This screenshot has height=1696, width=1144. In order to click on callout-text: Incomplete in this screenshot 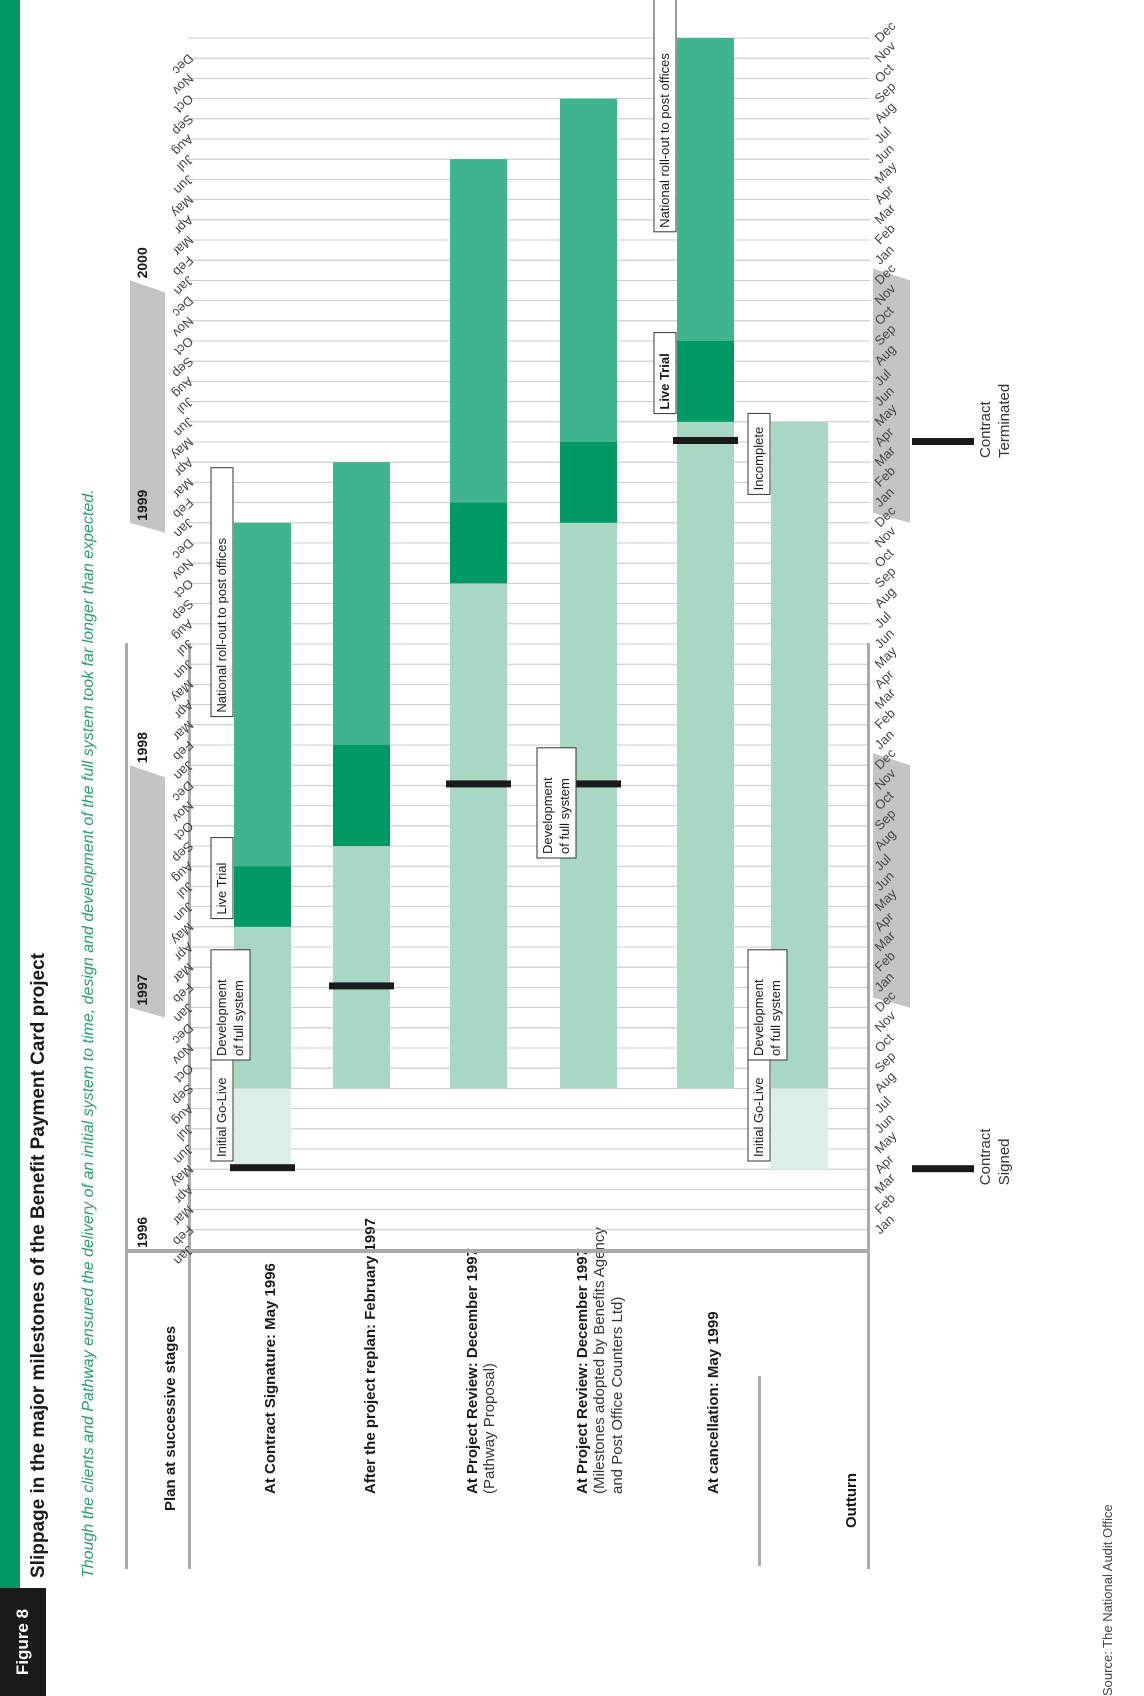, I will do `click(758, 459)`.